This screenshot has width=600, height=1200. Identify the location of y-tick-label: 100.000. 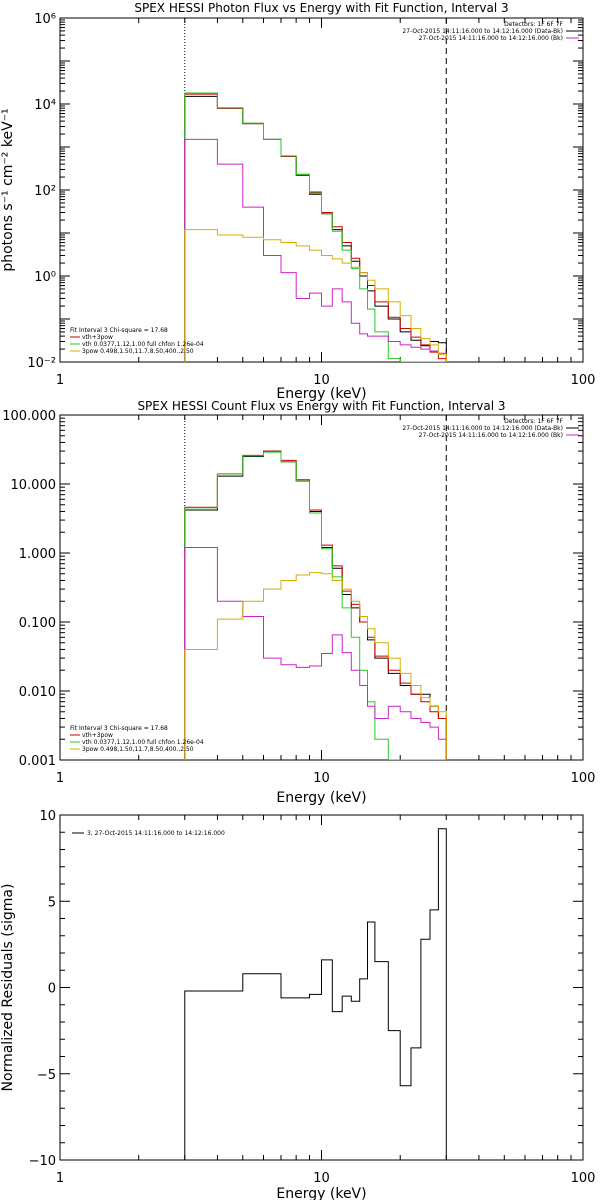
(29, 416).